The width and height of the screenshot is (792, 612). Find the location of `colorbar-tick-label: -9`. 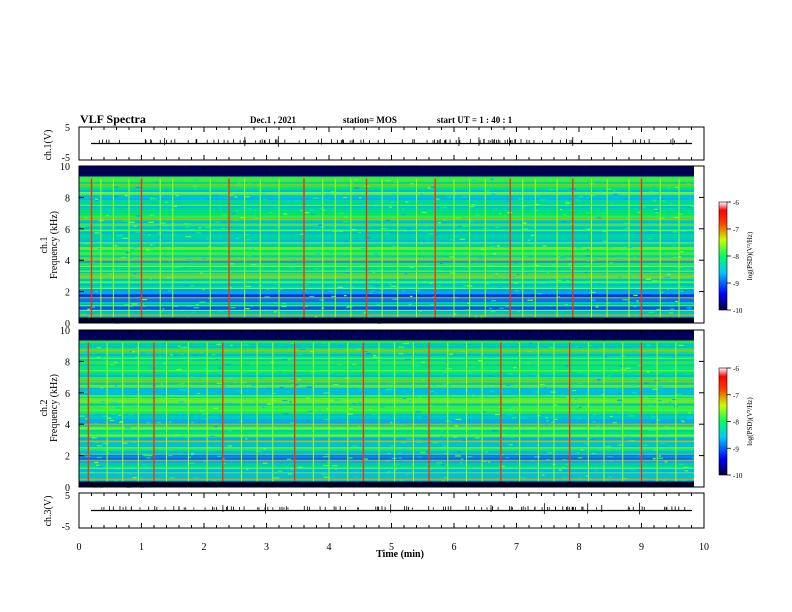

colorbar-tick-label: -9 is located at coordinates (736, 284).